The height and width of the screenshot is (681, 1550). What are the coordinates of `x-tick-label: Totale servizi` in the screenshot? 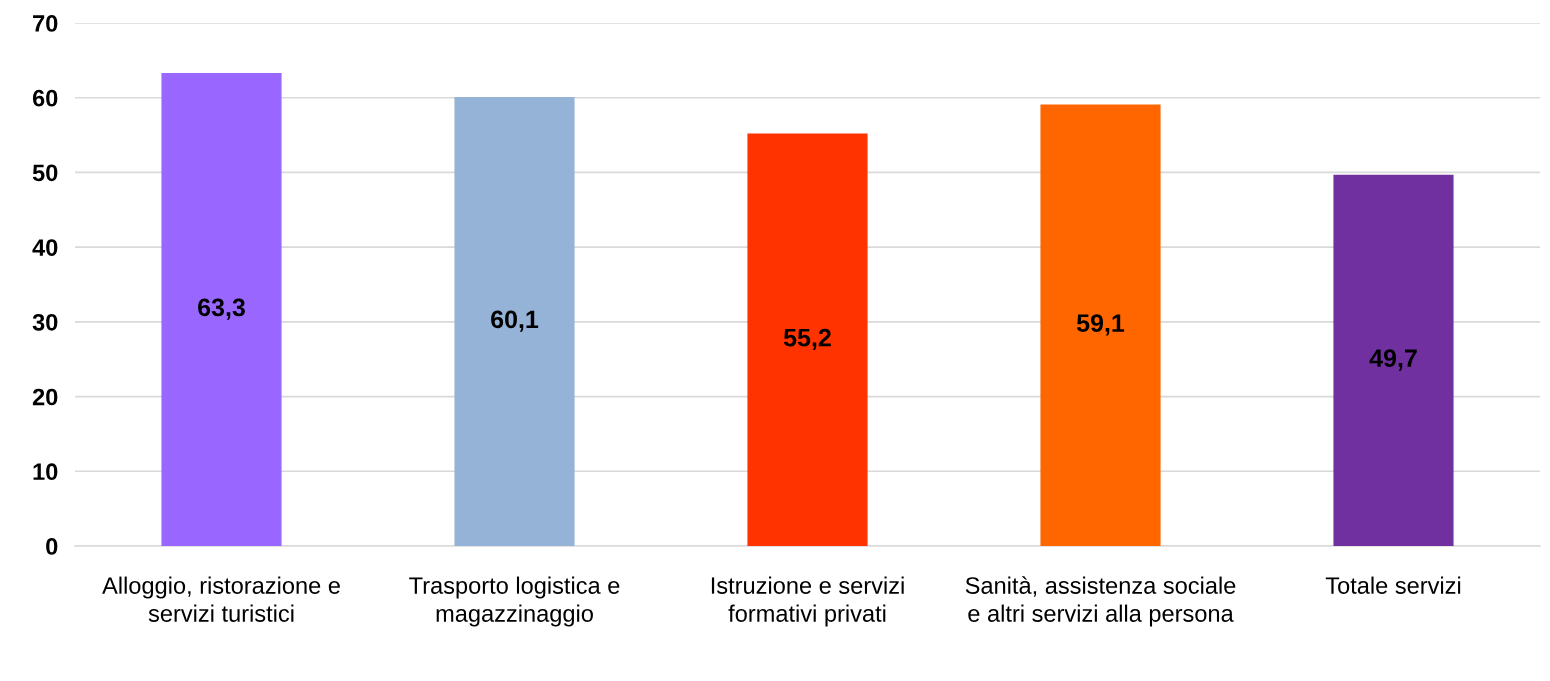 It's located at (1393, 585).